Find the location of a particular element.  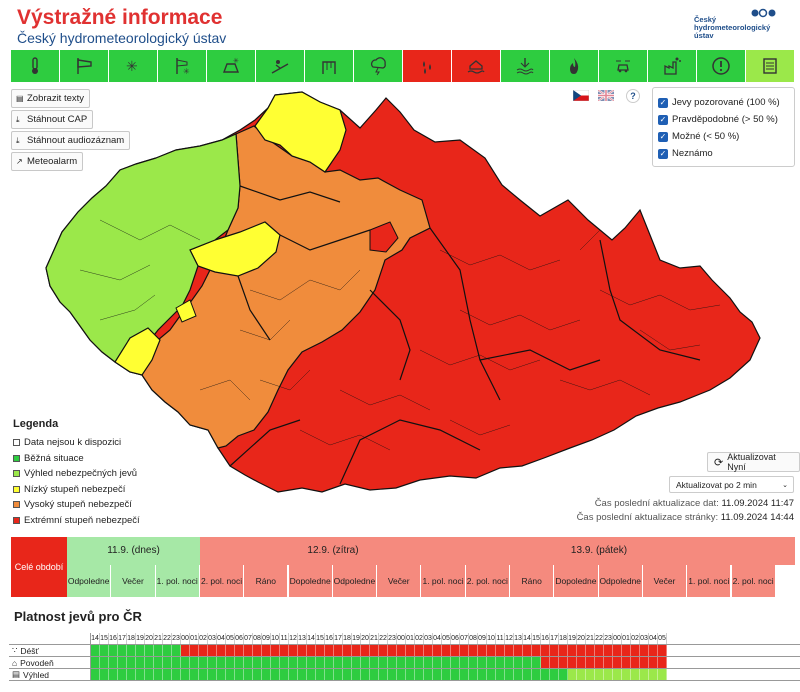

toolbar-thunderstorm-button is located at coordinates (378, 66).